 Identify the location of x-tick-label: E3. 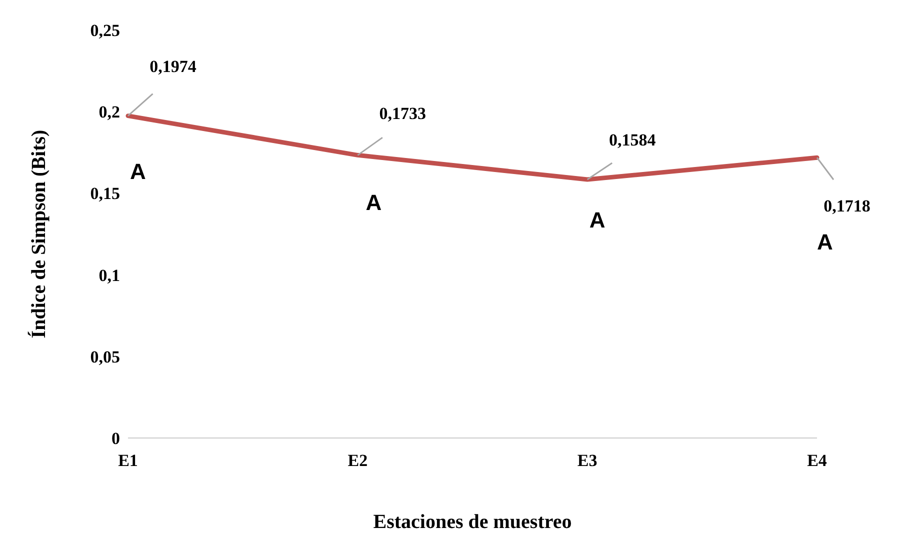
(587, 460).